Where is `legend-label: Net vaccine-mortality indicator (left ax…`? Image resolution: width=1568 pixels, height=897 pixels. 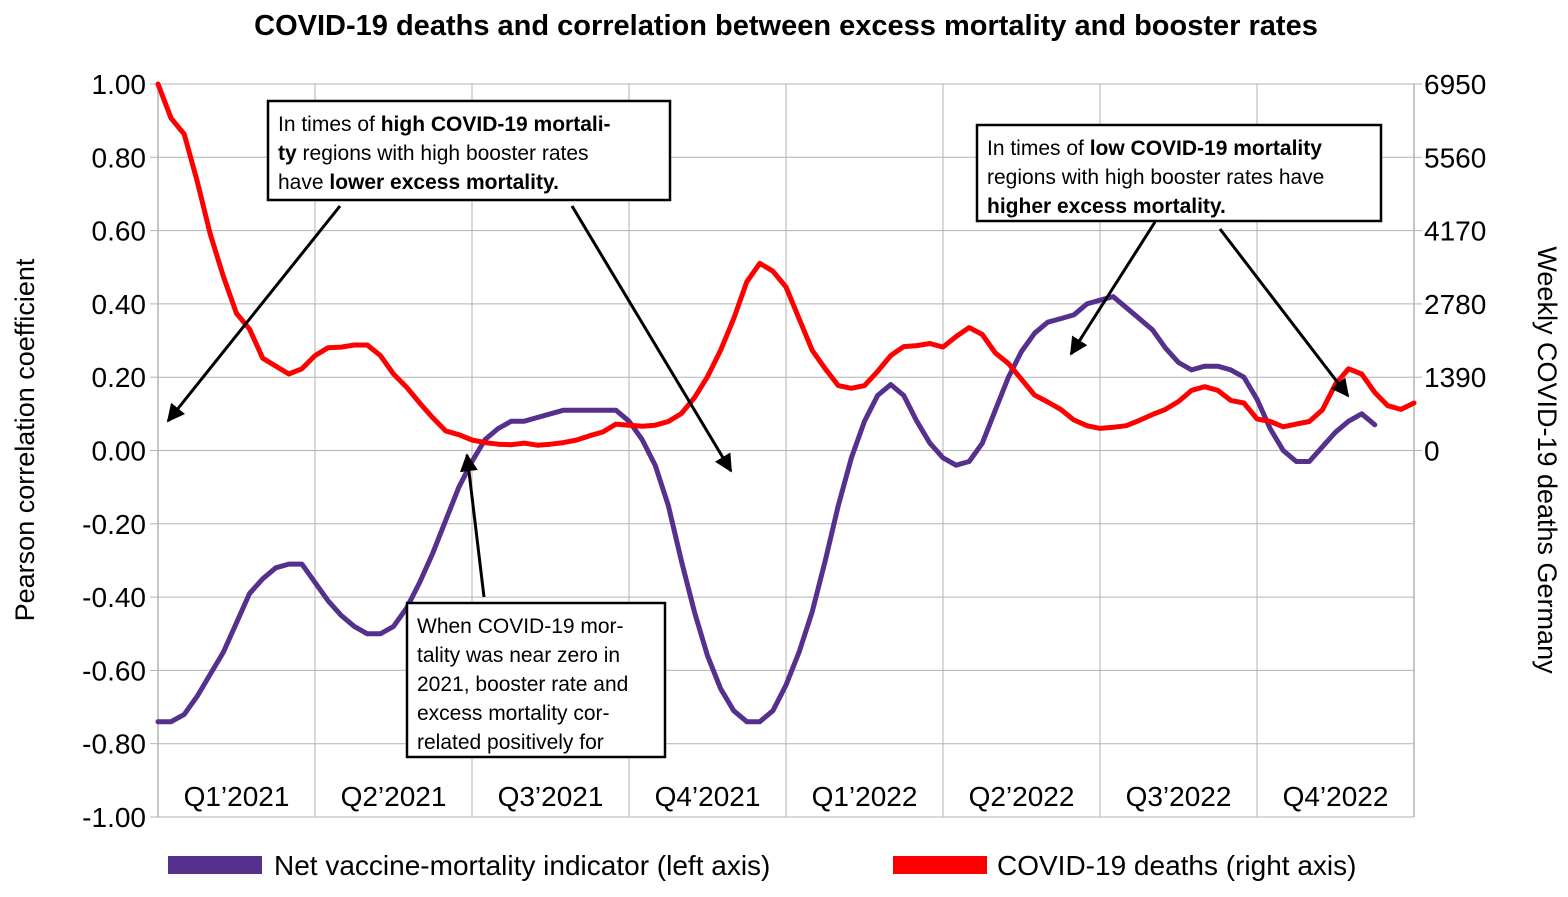
legend-label: Net vaccine-mortality indicator (left ax… is located at coordinates (522, 865).